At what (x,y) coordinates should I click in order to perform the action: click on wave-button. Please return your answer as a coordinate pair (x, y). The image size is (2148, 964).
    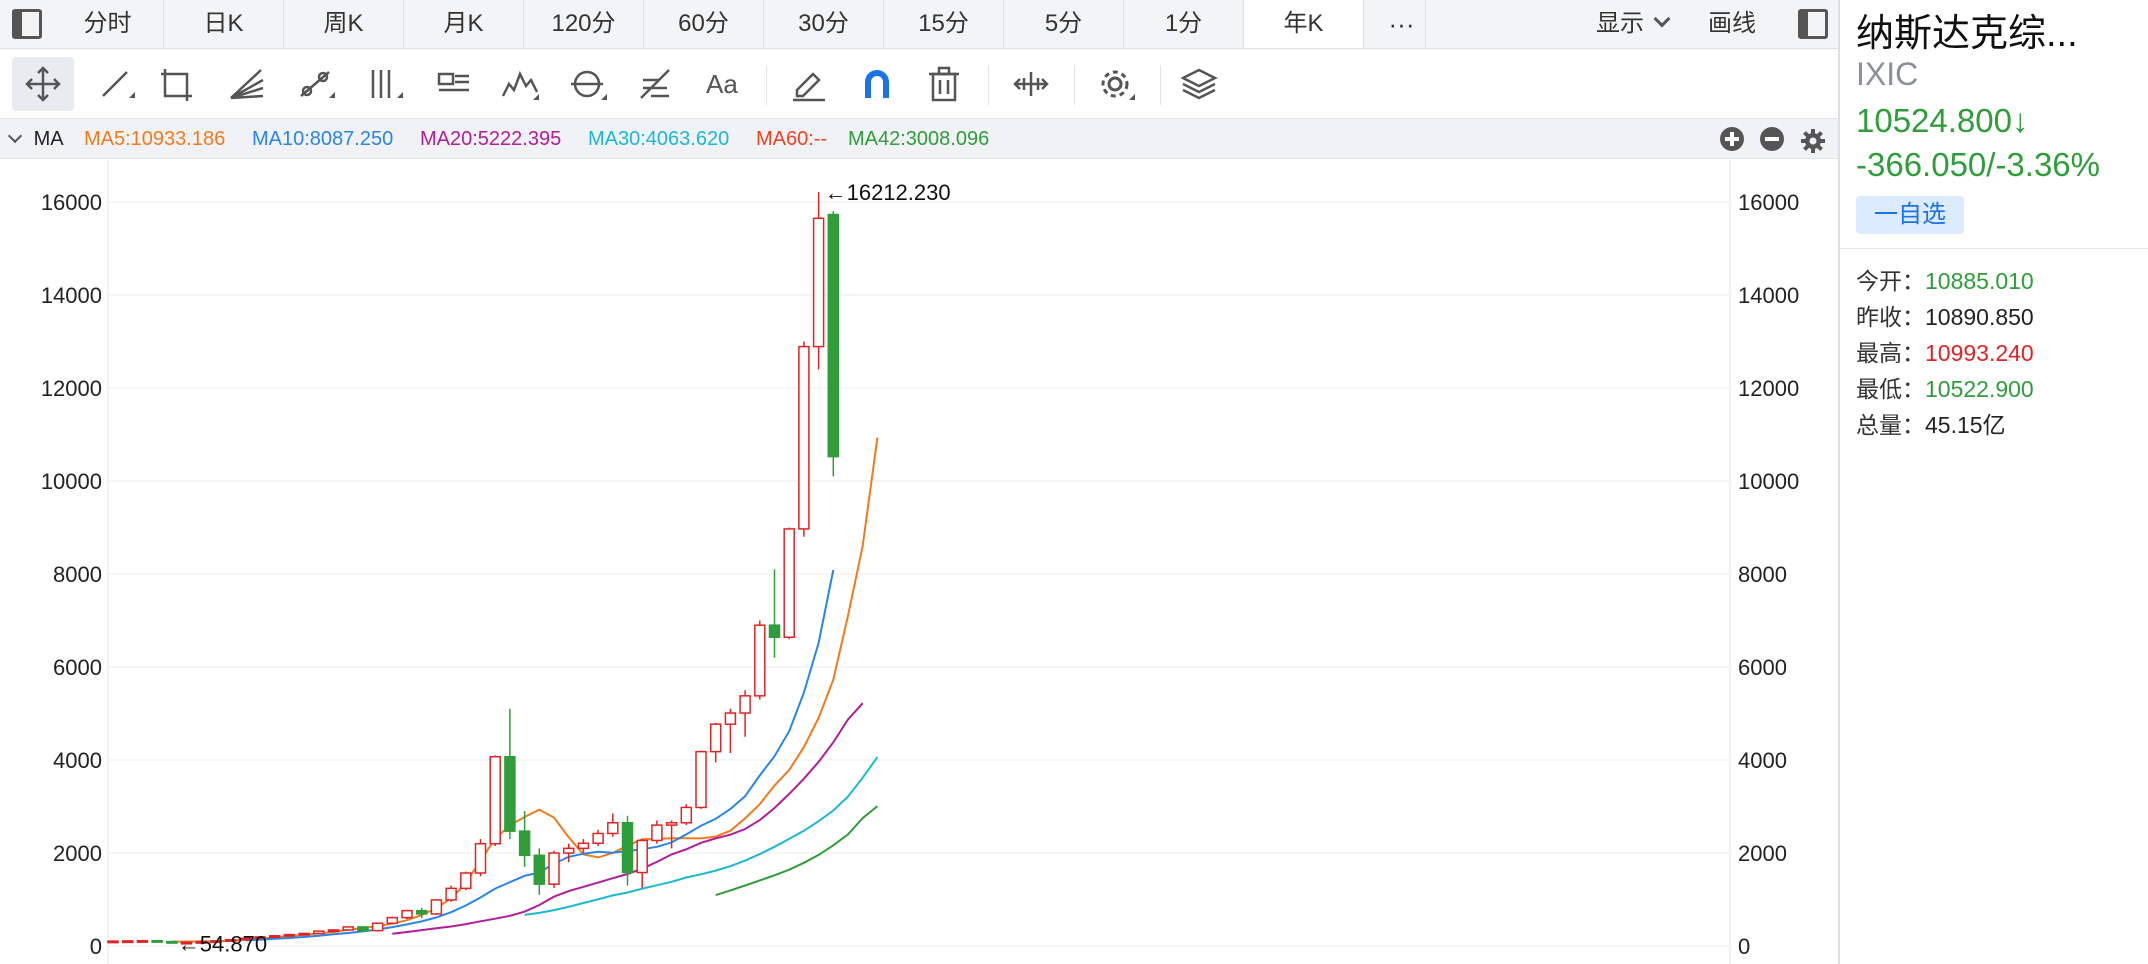
    Looking at the image, I should click on (521, 84).